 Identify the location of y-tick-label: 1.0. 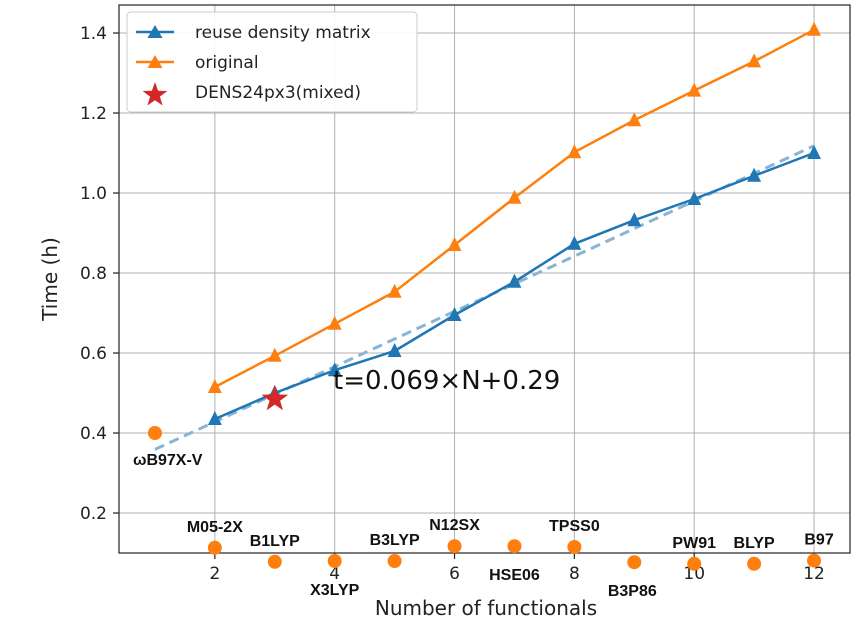
(93, 194).